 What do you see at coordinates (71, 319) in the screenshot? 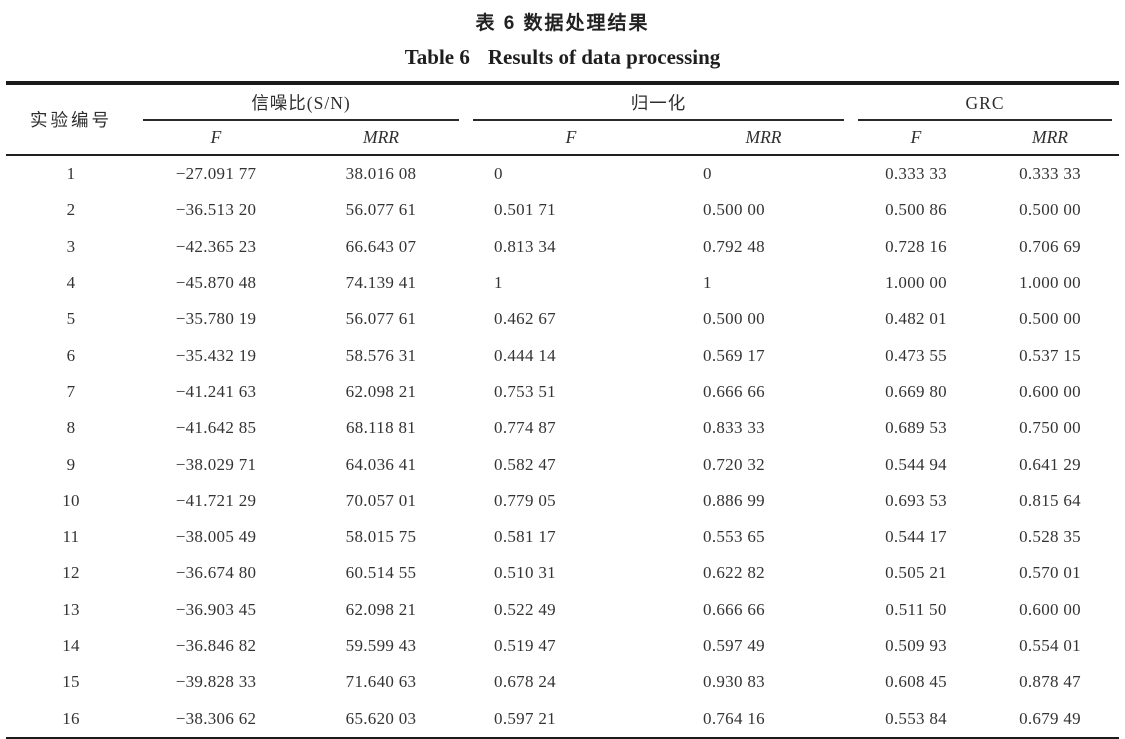
I see `cell-exp-no: 5` at bounding box center [71, 319].